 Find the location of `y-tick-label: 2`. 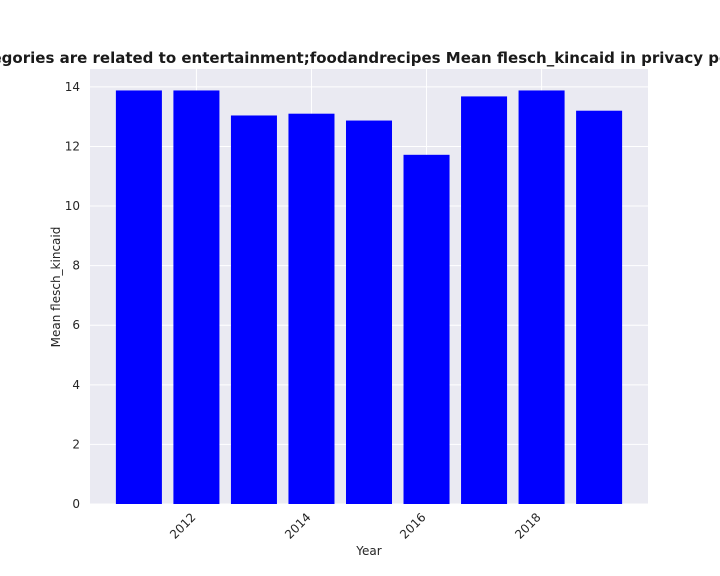

y-tick-label: 2 is located at coordinates (76, 444).